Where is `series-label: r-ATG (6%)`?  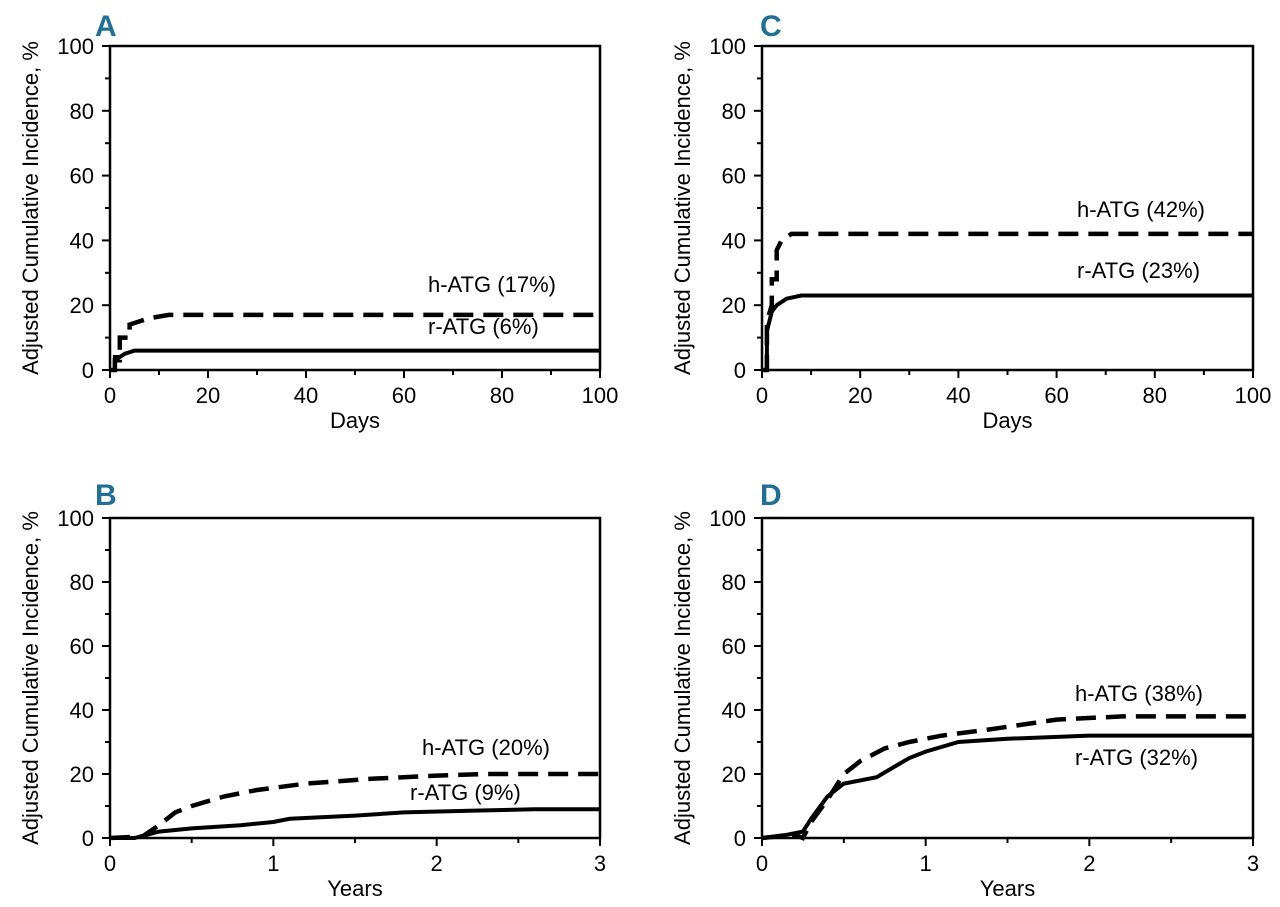 series-label: r-ATG (6%) is located at coordinates (483, 326).